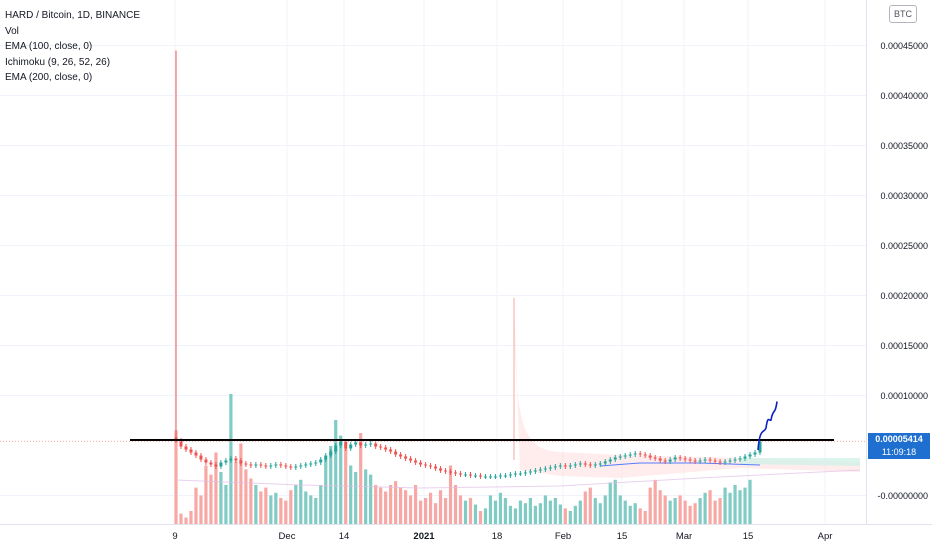 The image size is (932, 550). What do you see at coordinates (73, 15) in the screenshot?
I see `legend-symbol: HARD / Bitcoin, 1D, BINANCE` at bounding box center [73, 15].